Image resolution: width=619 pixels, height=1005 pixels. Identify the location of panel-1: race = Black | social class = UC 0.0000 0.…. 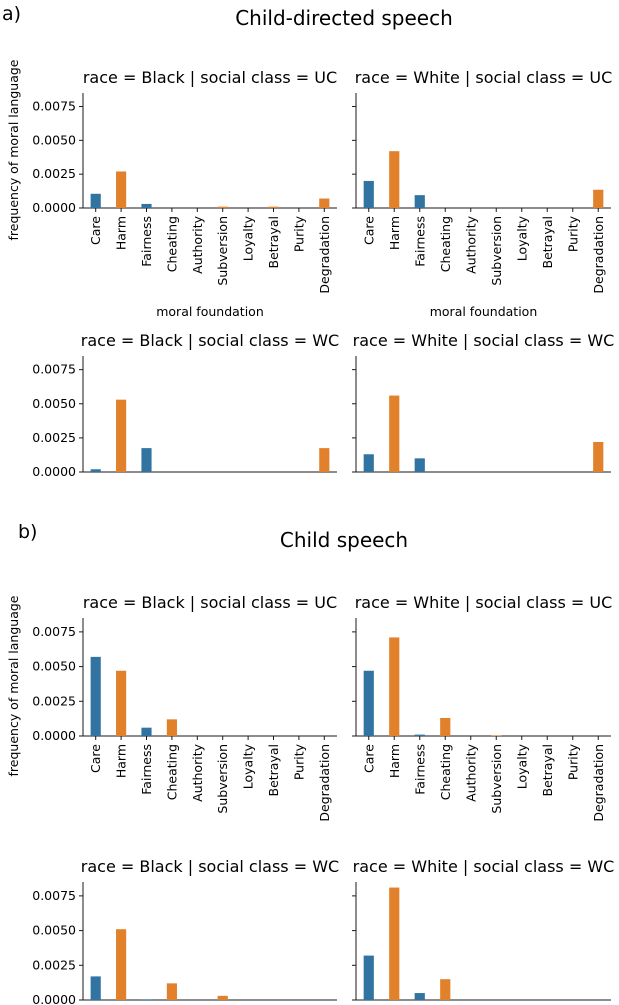
(184, 193).